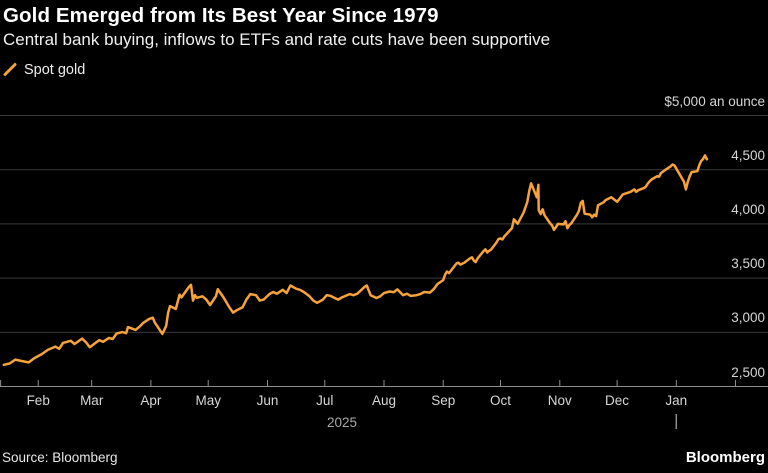 This screenshot has height=473, width=768. What do you see at coordinates (10, 72) in the screenshot?
I see `legend-line-marker-icon` at bounding box center [10, 72].